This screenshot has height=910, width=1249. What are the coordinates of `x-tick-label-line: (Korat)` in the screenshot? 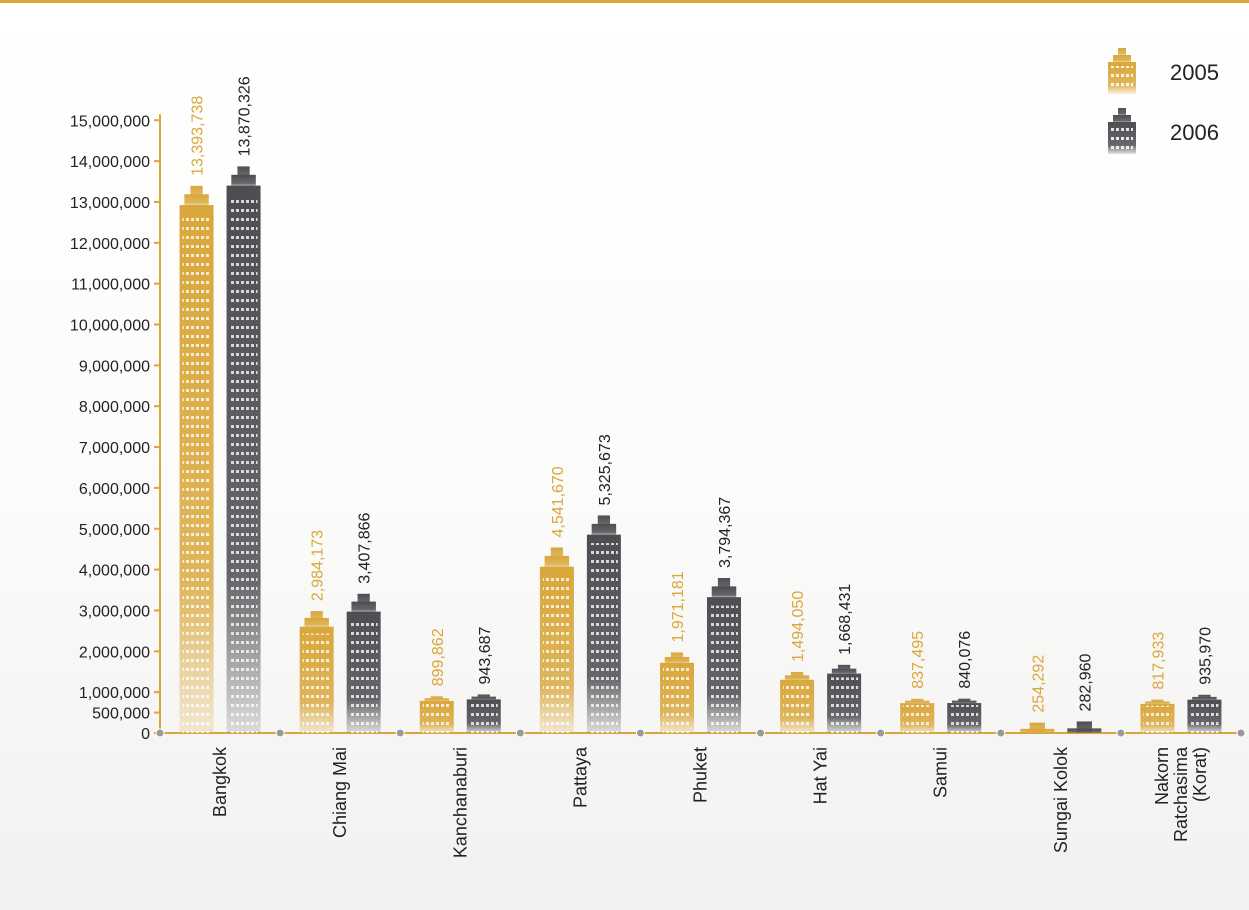 It's located at (1200, 774).